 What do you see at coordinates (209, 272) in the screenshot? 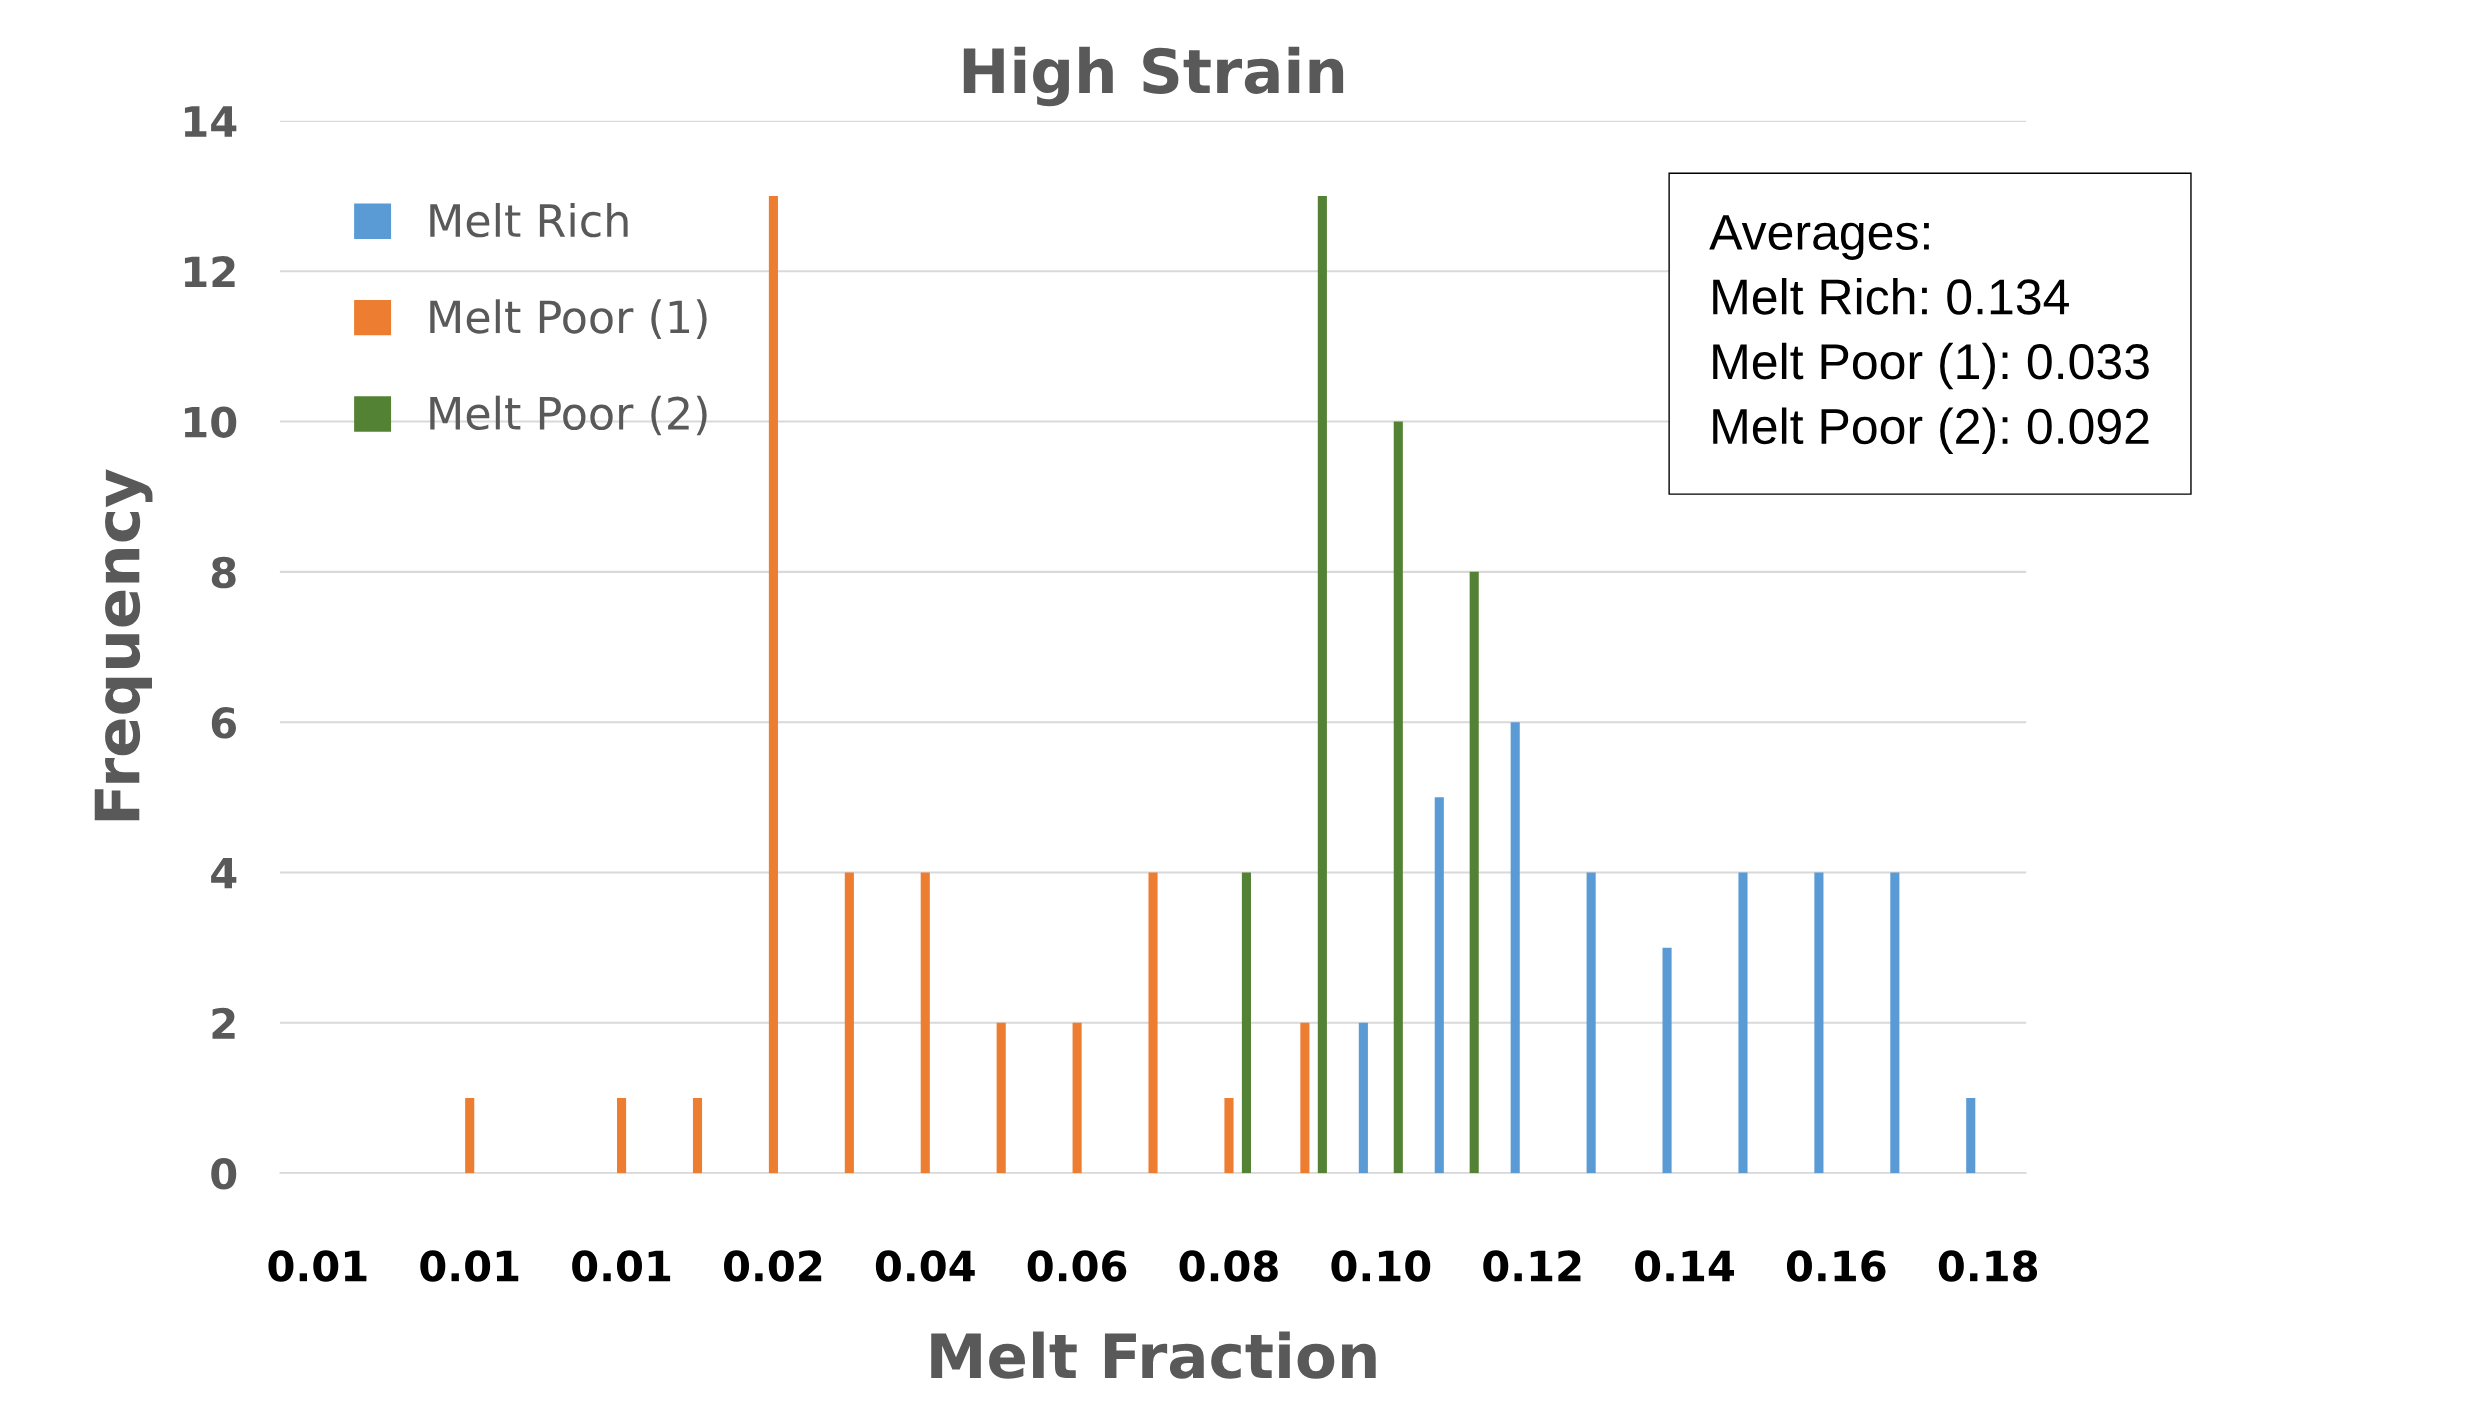
I see `y-tick-label: 12` at bounding box center [209, 272].